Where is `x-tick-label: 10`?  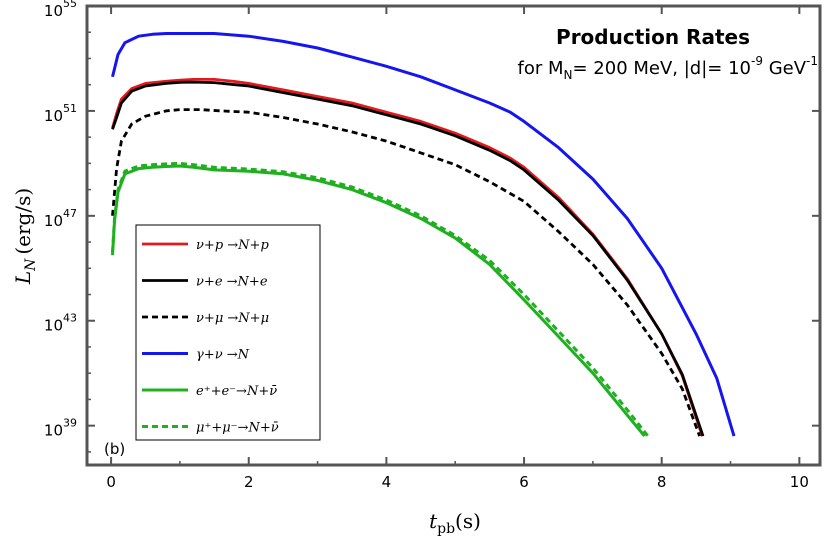 x-tick-label: 10 is located at coordinates (799, 482).